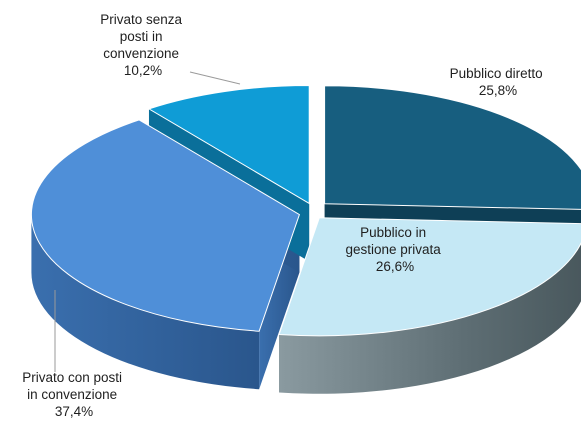 The height and width of the screenshot is (425, 581). I want to click on pie-slice-privato-senza, so click(228, 144).